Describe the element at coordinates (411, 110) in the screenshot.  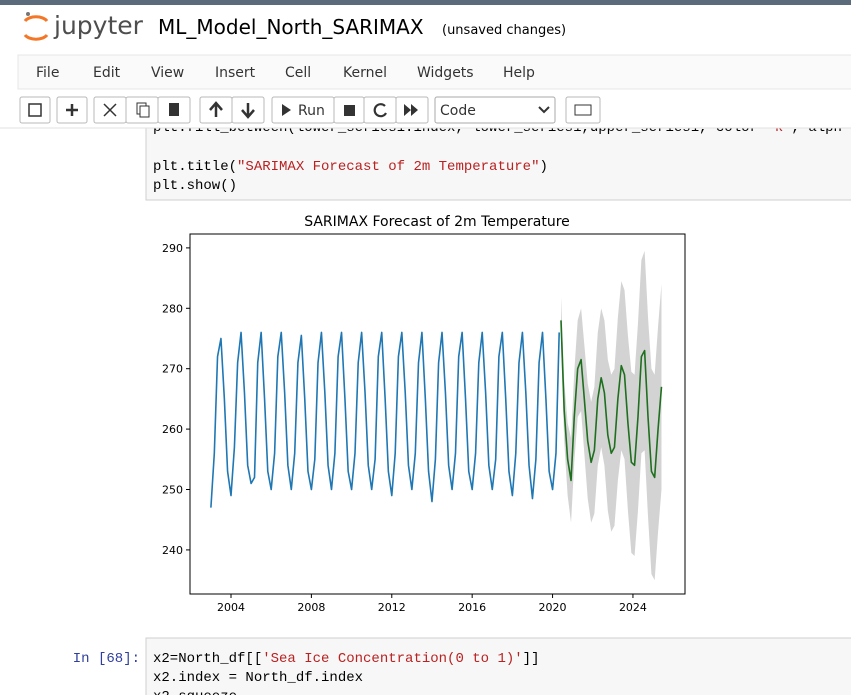
I see `fast-forward-icon` at that location.